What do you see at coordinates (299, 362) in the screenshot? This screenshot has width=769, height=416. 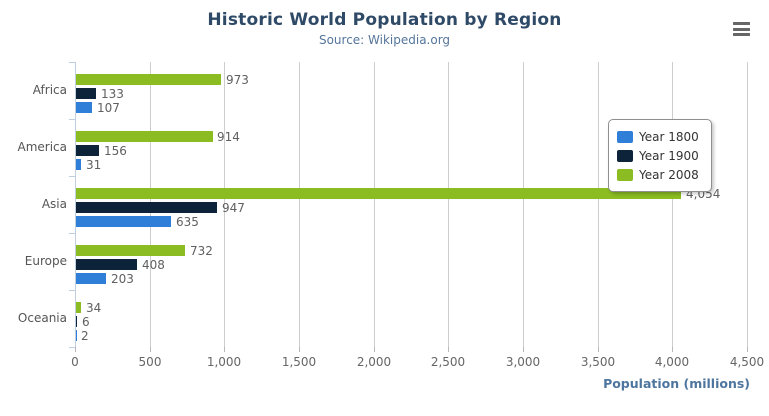 I see `x-axis-tick-label: 1,500` at bounding box center [299, 362].